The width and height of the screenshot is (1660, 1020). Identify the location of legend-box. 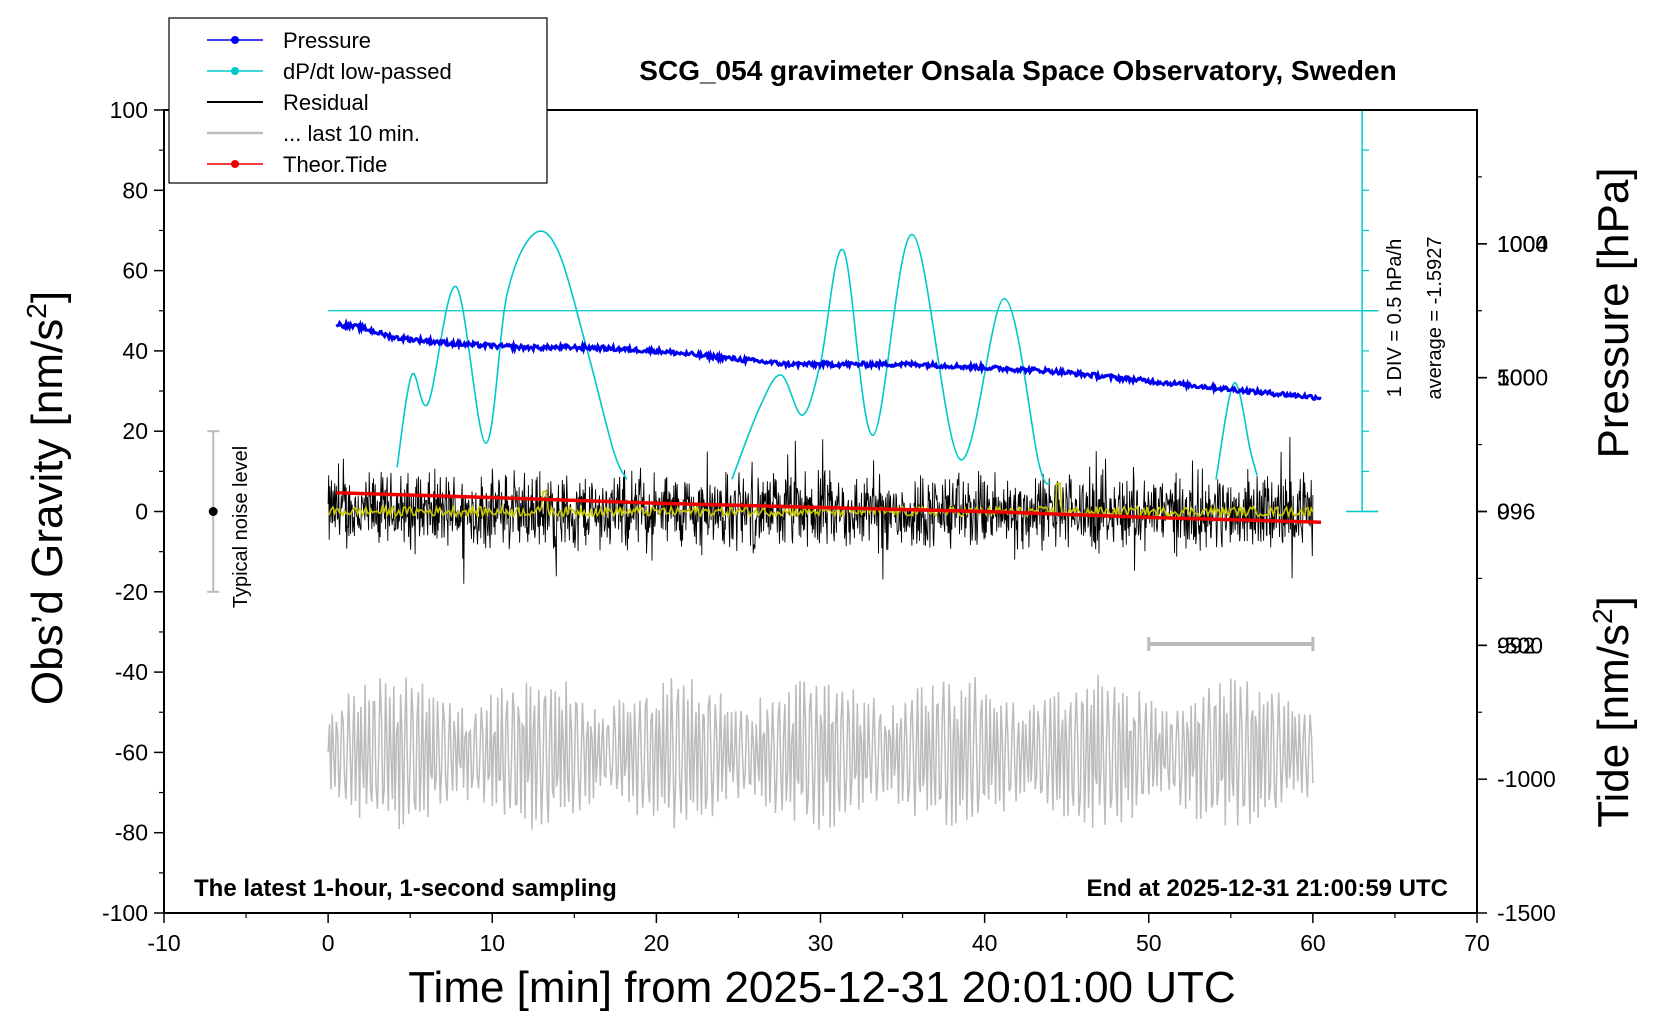
(358, 100).